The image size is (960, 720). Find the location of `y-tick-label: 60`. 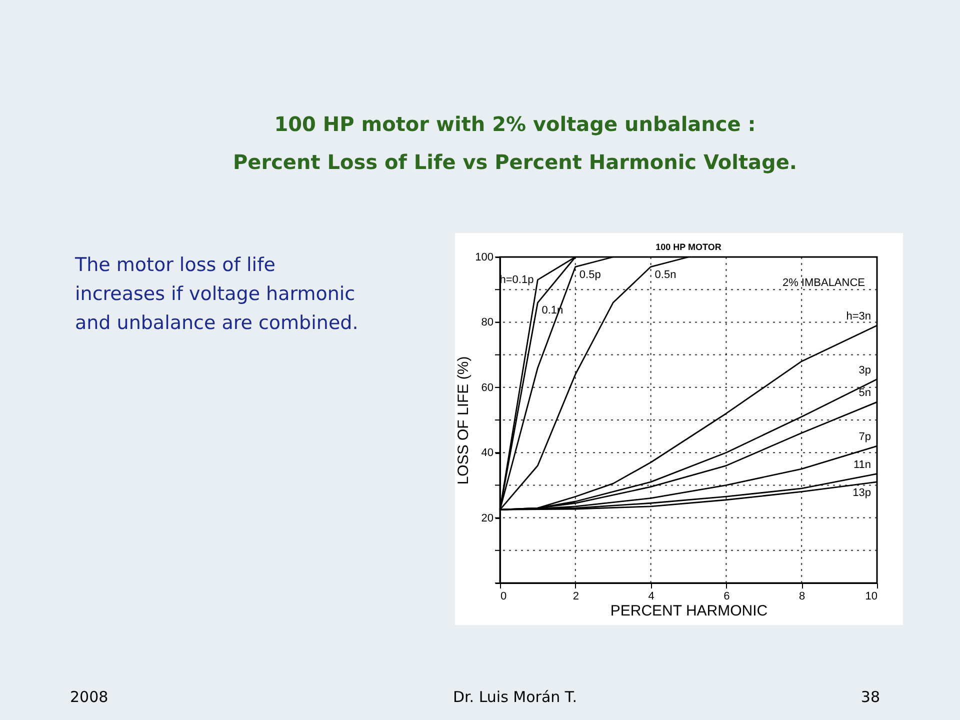

y-tick-label: 60 is located at coordinates (487, 388).